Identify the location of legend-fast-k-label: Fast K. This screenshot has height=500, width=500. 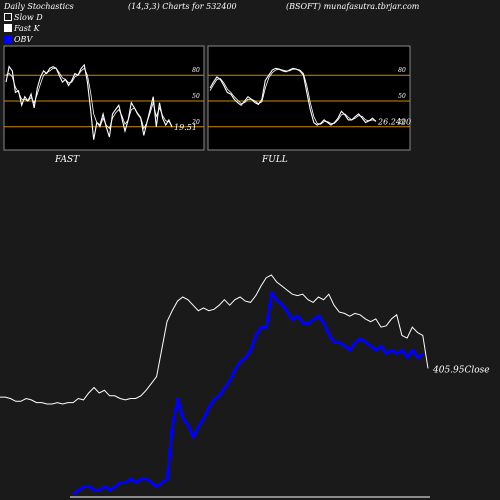
(27, 28).